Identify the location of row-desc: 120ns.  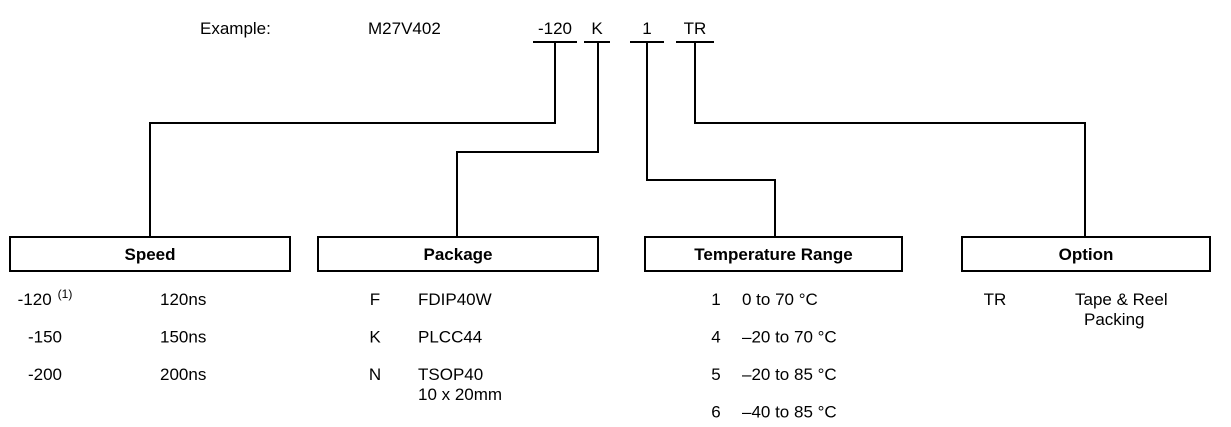
(183, 299).